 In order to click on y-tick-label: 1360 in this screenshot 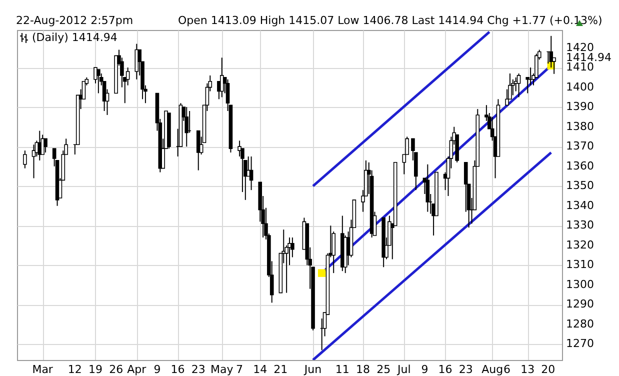, I will do `click(580, 165)`.